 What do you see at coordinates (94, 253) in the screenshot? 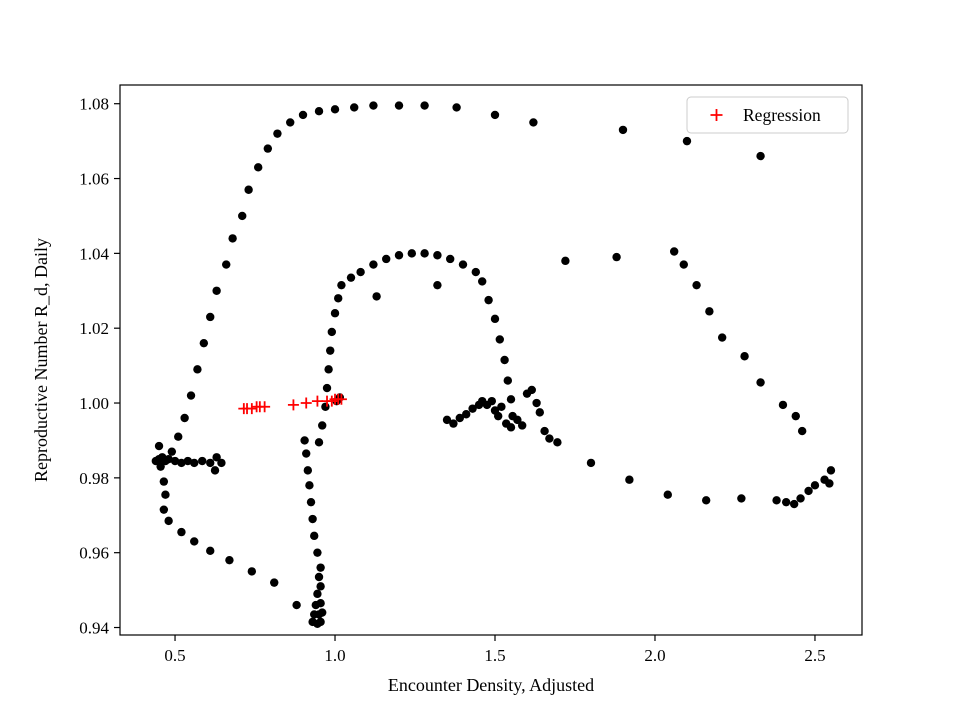
I see `y-tick-label: 1.04` at bounding box center [94, 253].